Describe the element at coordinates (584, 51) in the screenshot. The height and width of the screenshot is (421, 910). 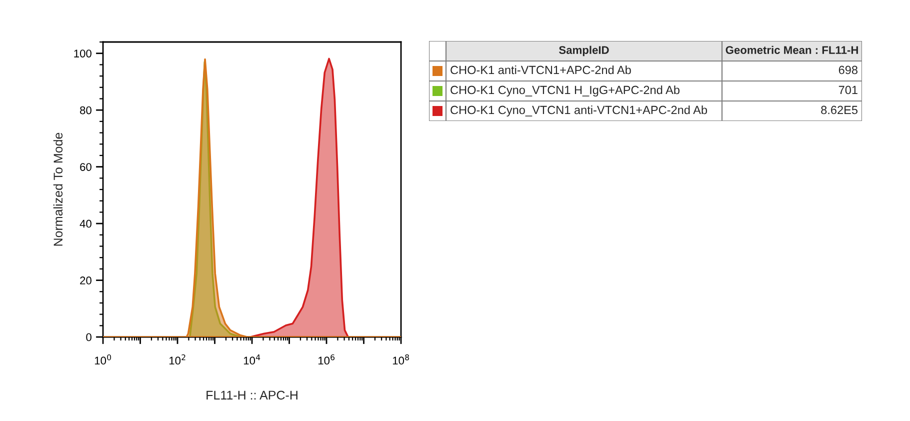
I see `legend-title: SampleID` at that location.